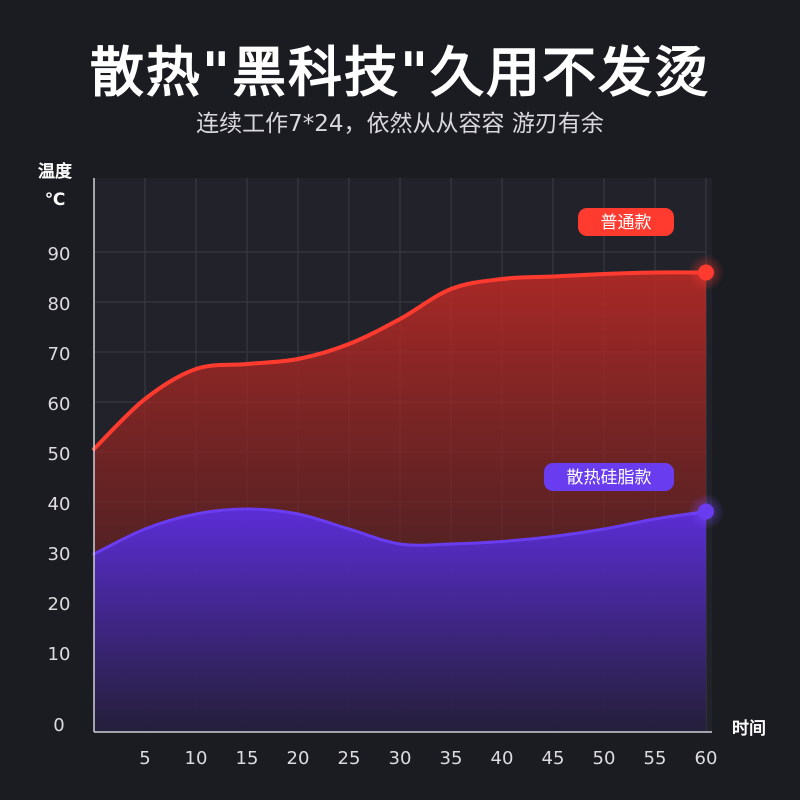 The image size is (800, 800). What do you see at coordinates (553, 758) in the screenshot?
I see `x-tick-label: 45` at bounding box center [553, 758].